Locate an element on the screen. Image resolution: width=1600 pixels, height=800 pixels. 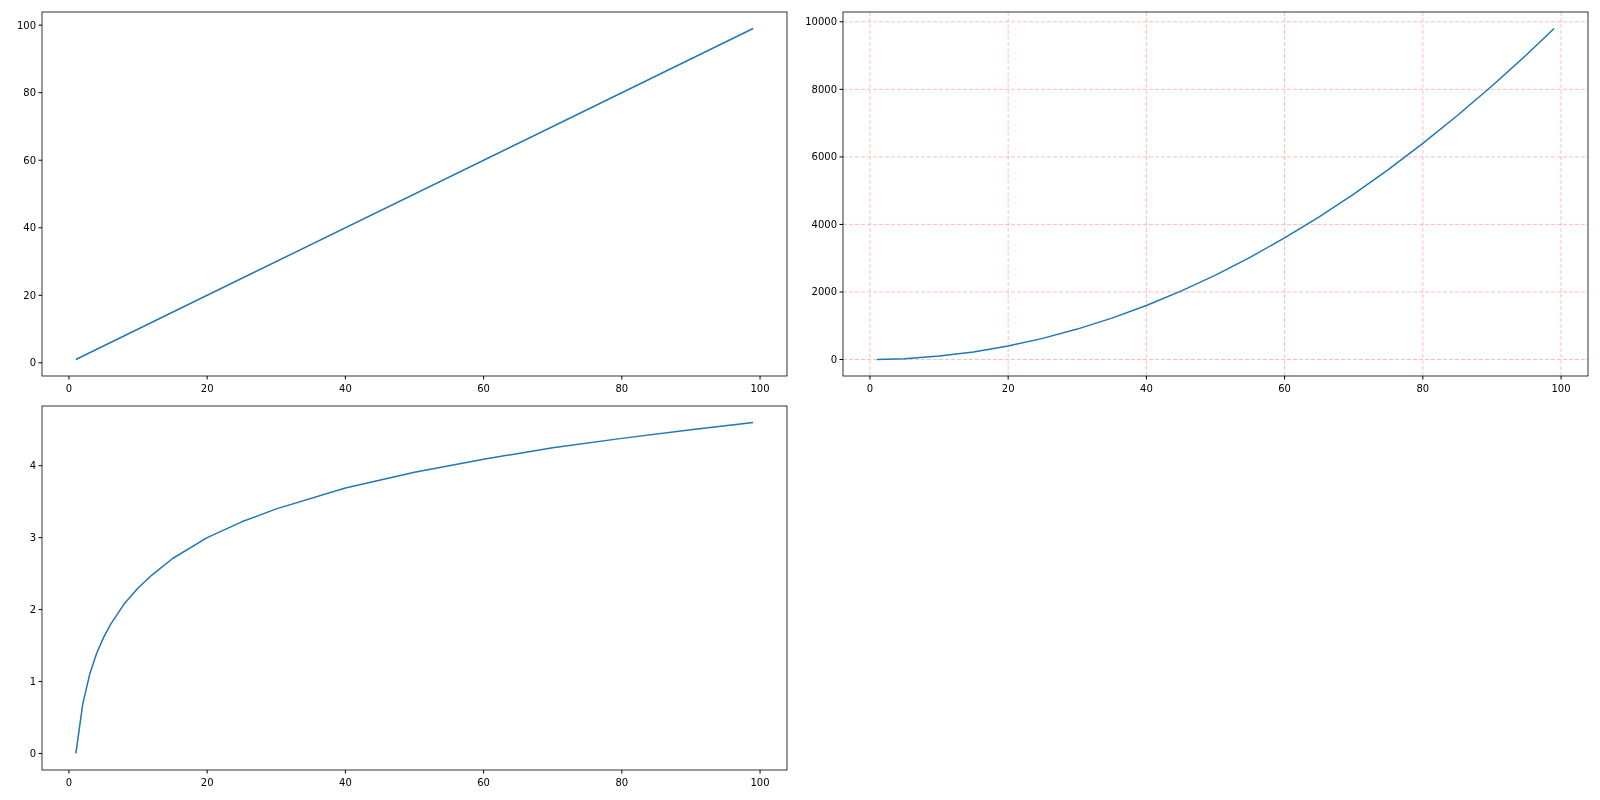
y-tick-label: 4000 is located at coordinates (824, 224).